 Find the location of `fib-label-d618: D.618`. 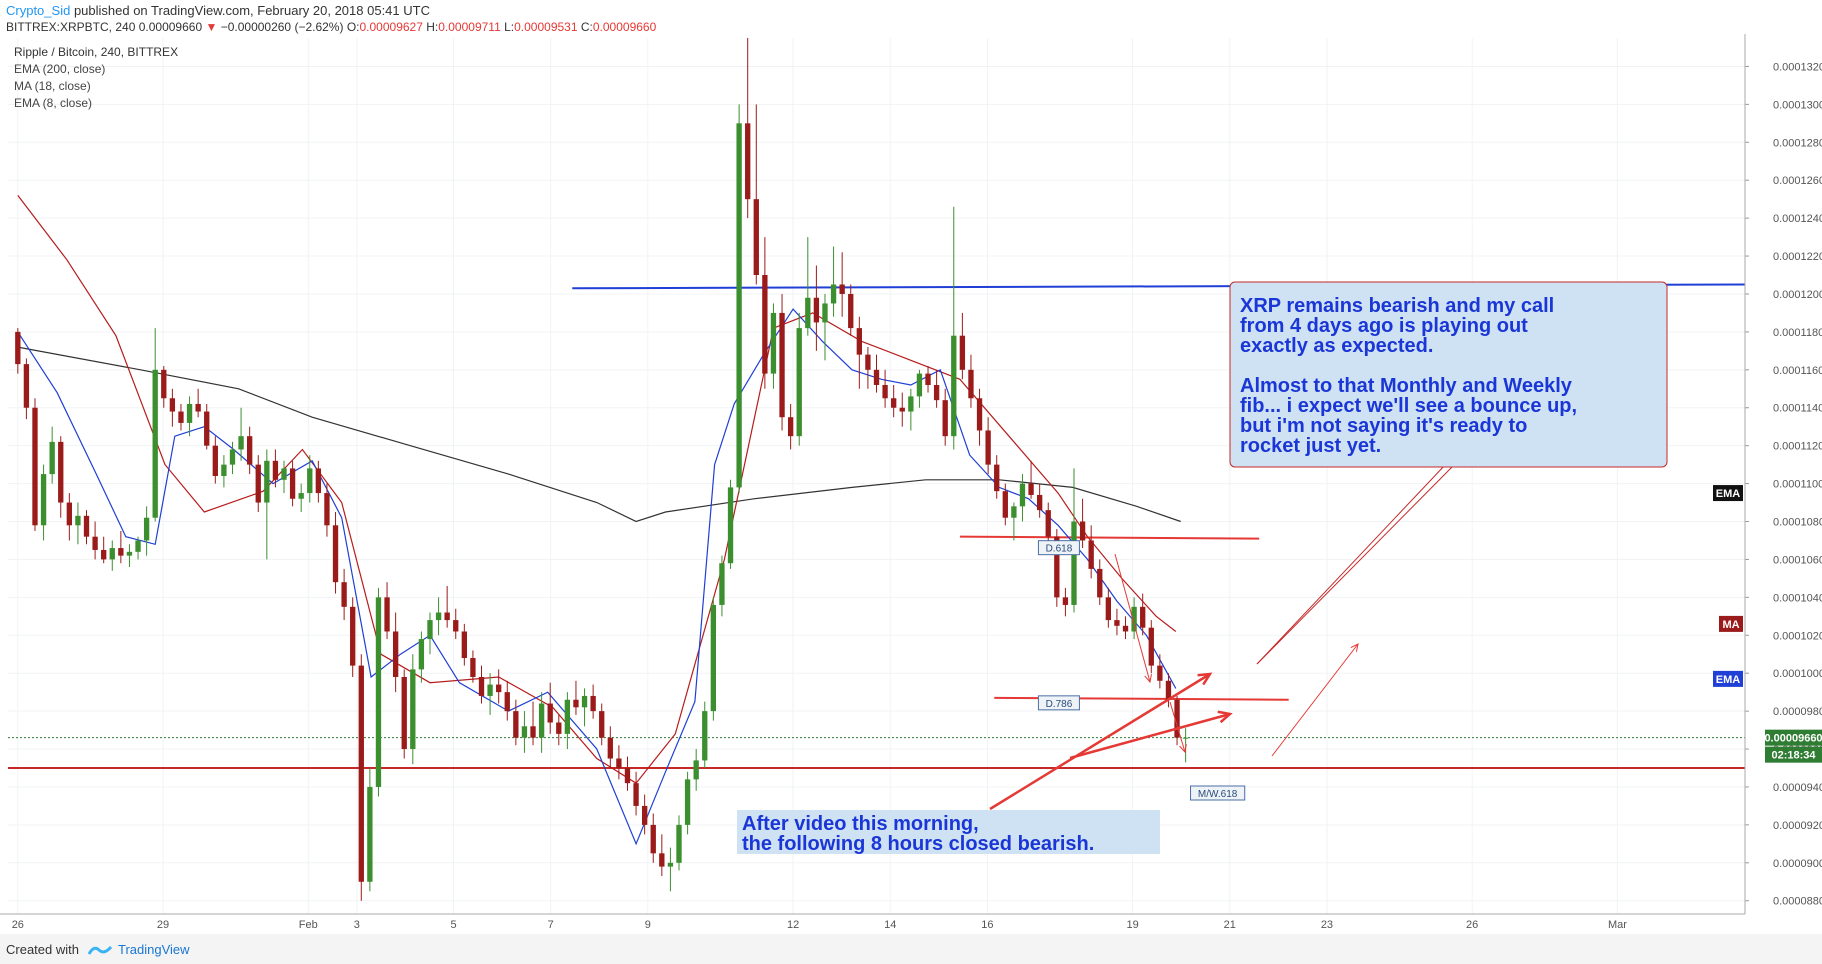

fib-label-d618: D.618 is located at coordinates (1059, 549).